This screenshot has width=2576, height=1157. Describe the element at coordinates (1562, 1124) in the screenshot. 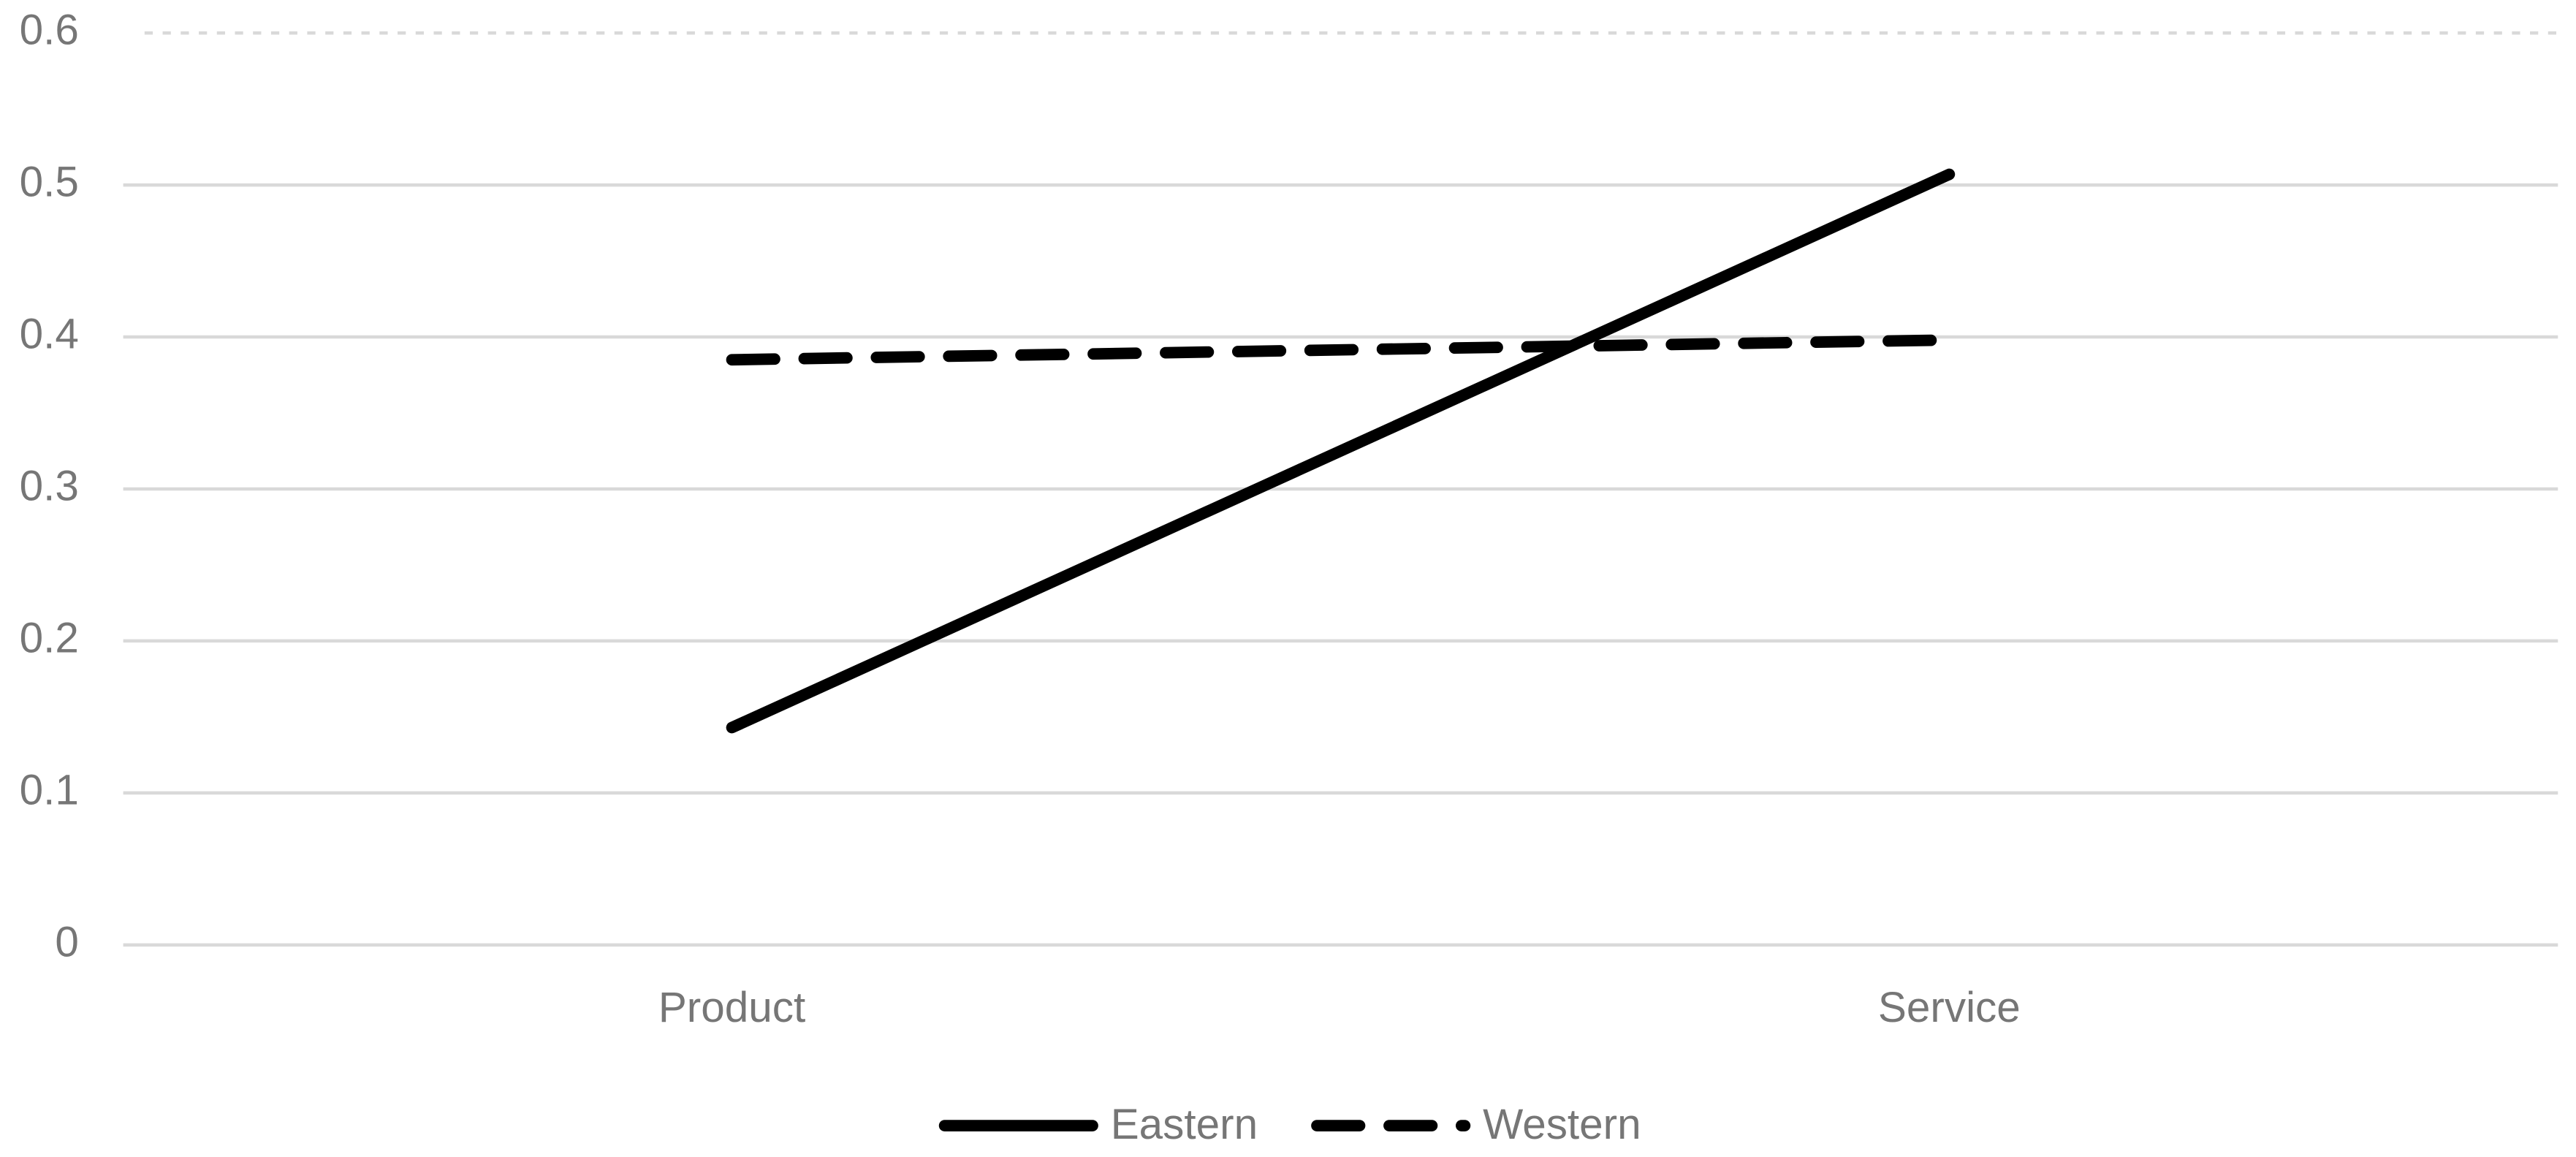

I see `legend-label: Western` at that location.